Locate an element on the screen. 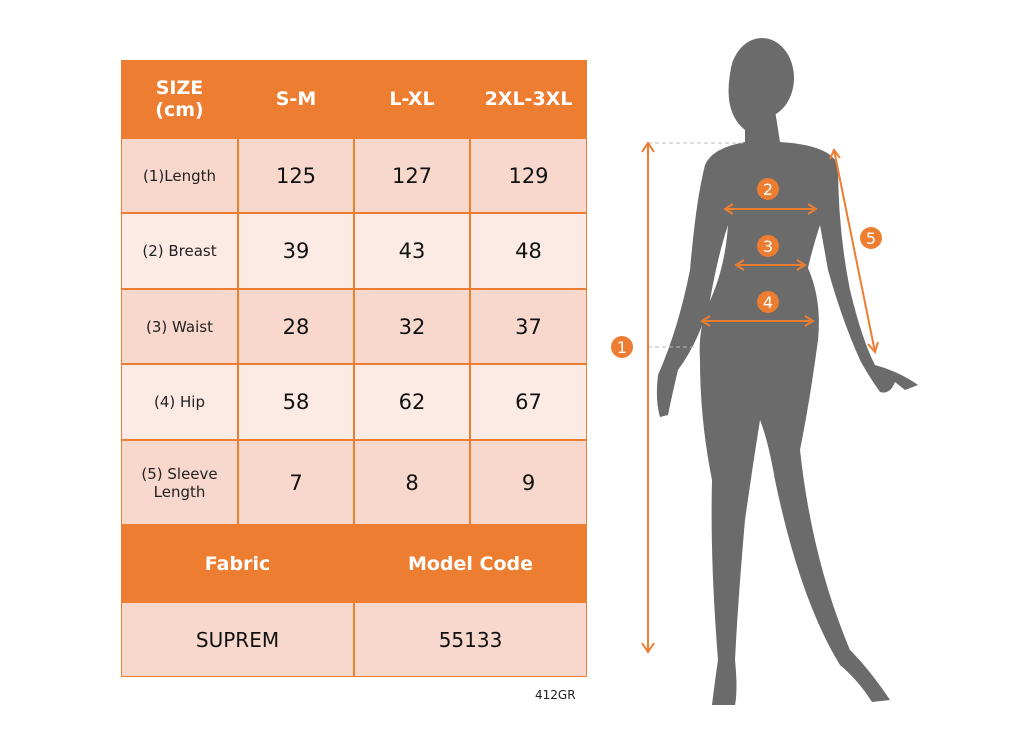  footer-header-row: Fabric Model Code is located at coordinates (354, 563).